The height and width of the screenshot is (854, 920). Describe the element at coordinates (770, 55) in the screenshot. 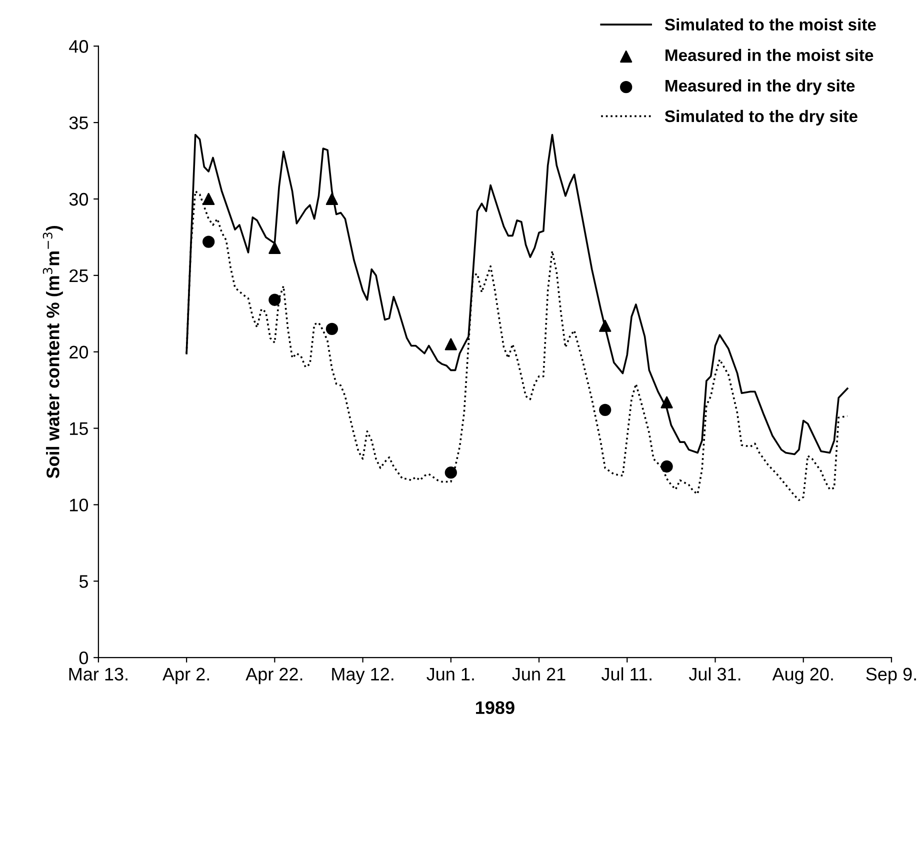

I see `legend-label: Measured in the moist site` at that location.